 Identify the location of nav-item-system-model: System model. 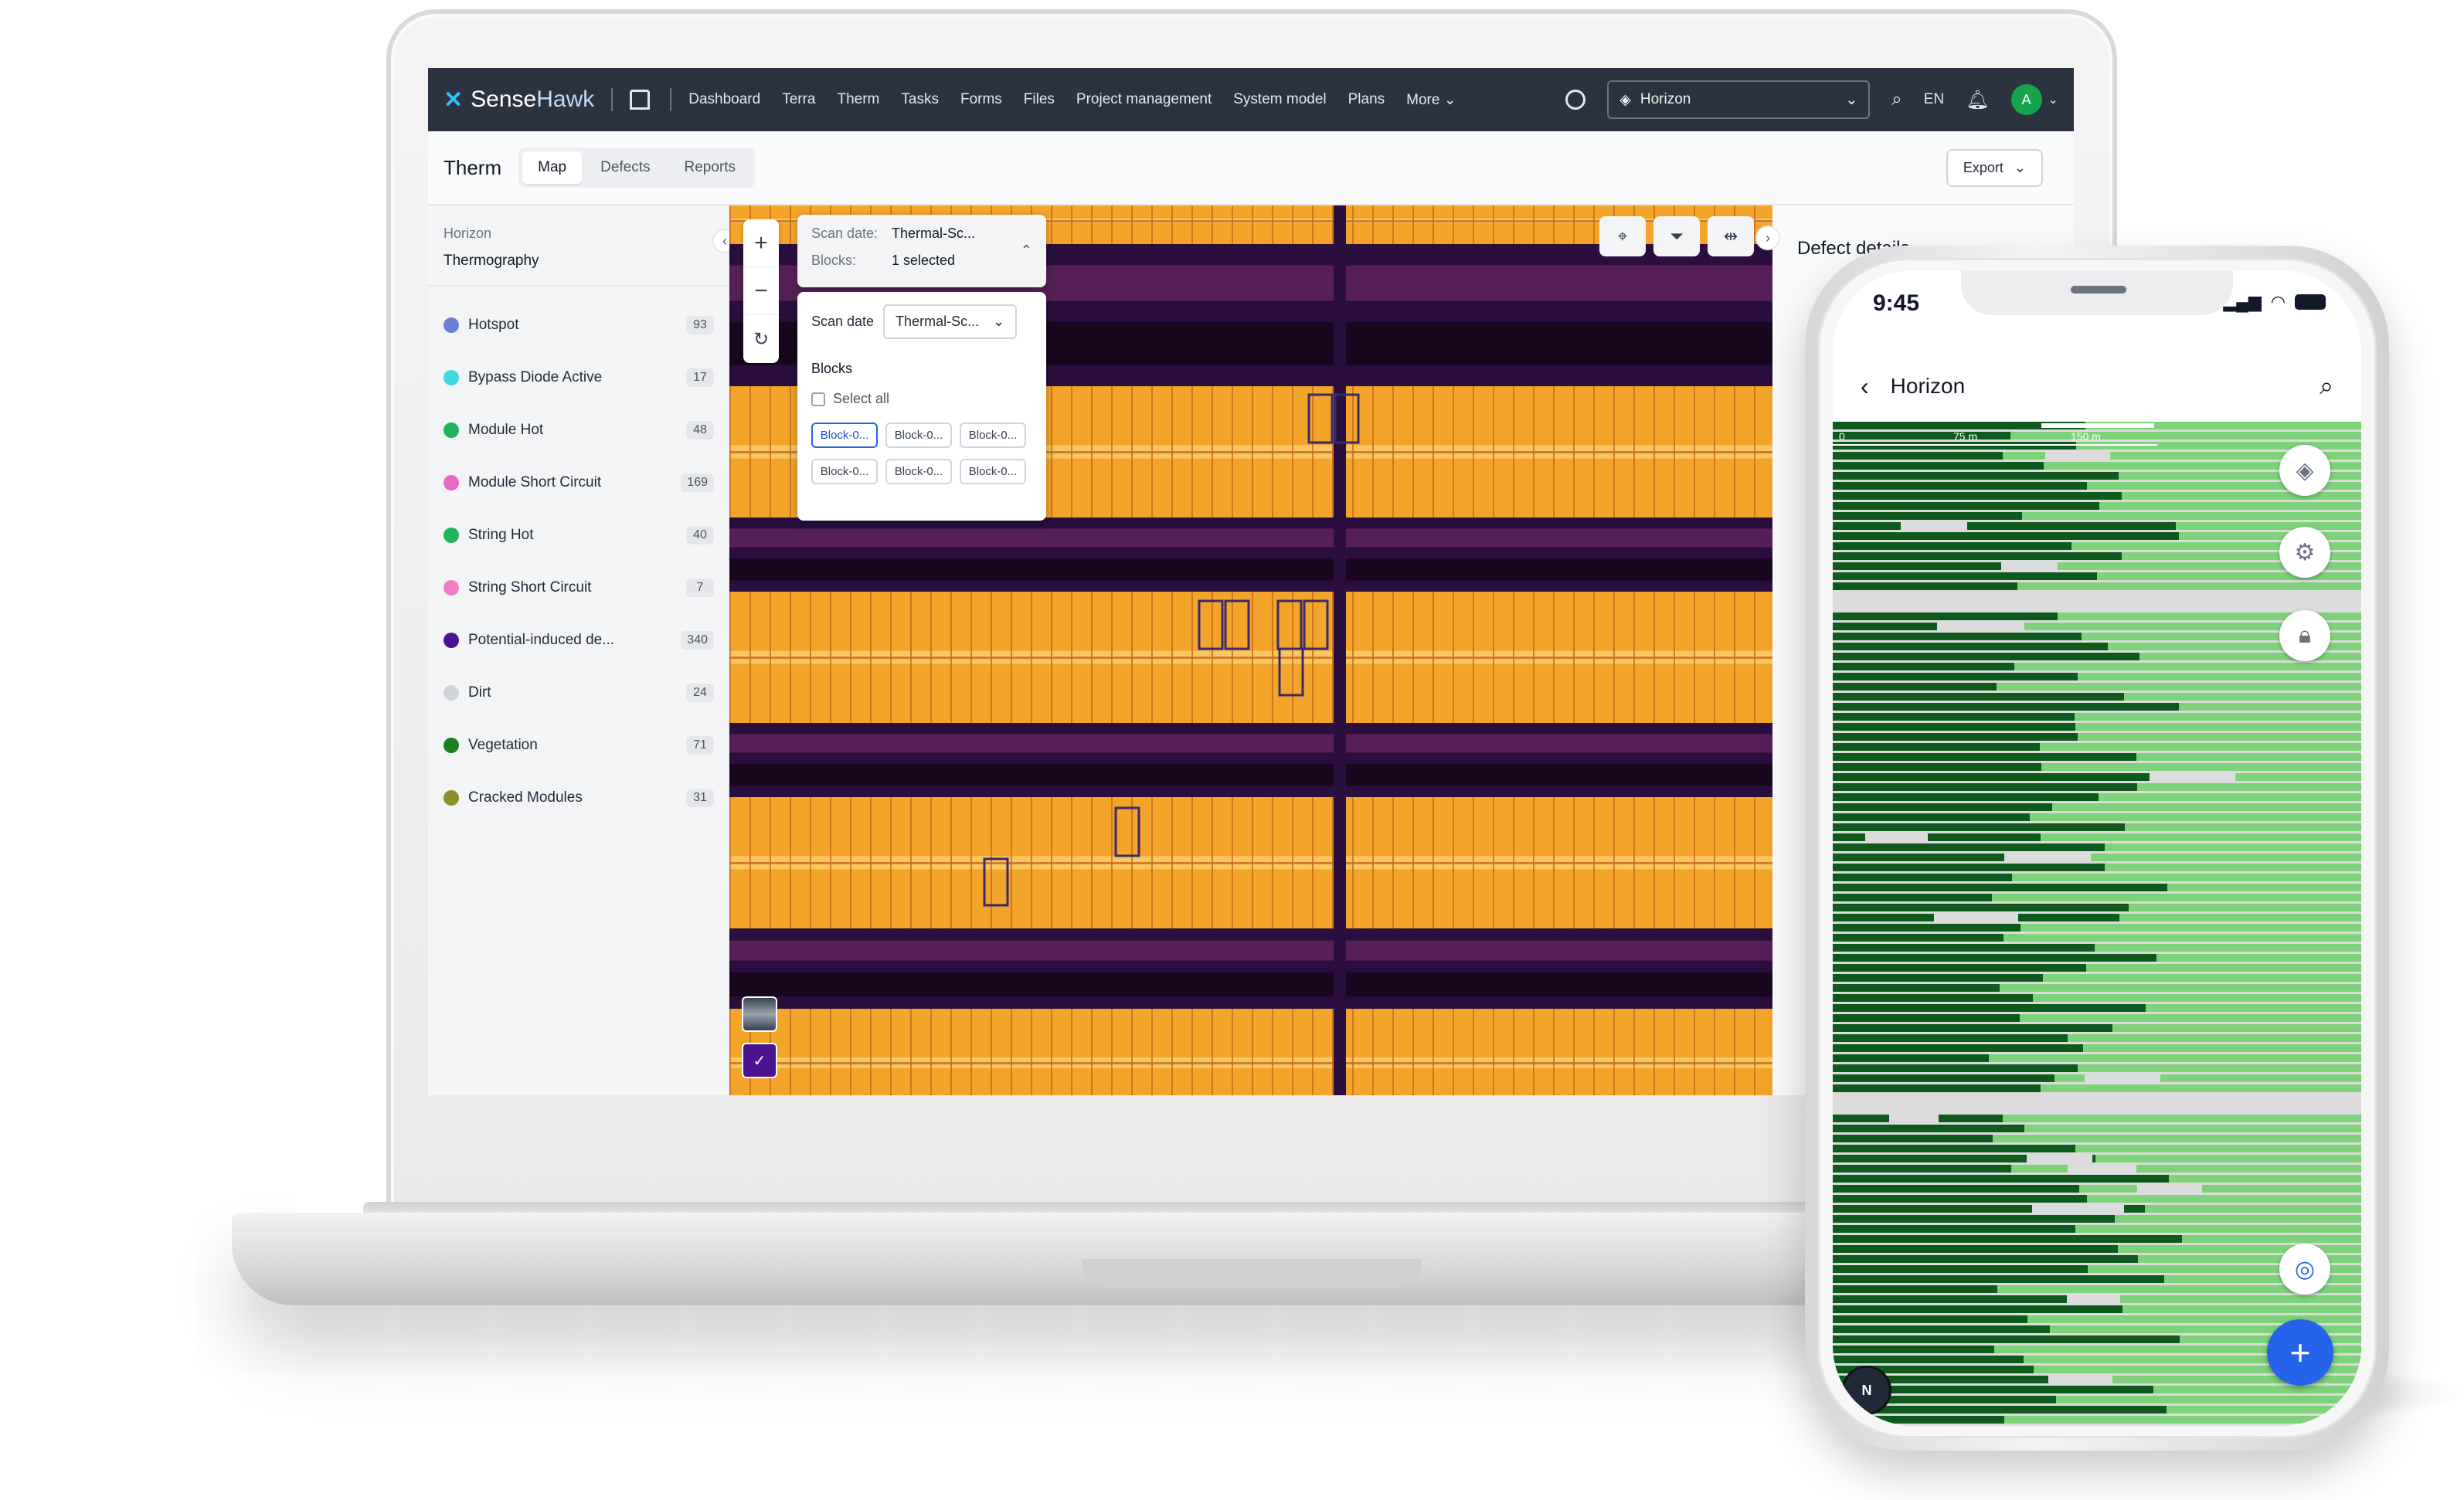
(1280, 99).